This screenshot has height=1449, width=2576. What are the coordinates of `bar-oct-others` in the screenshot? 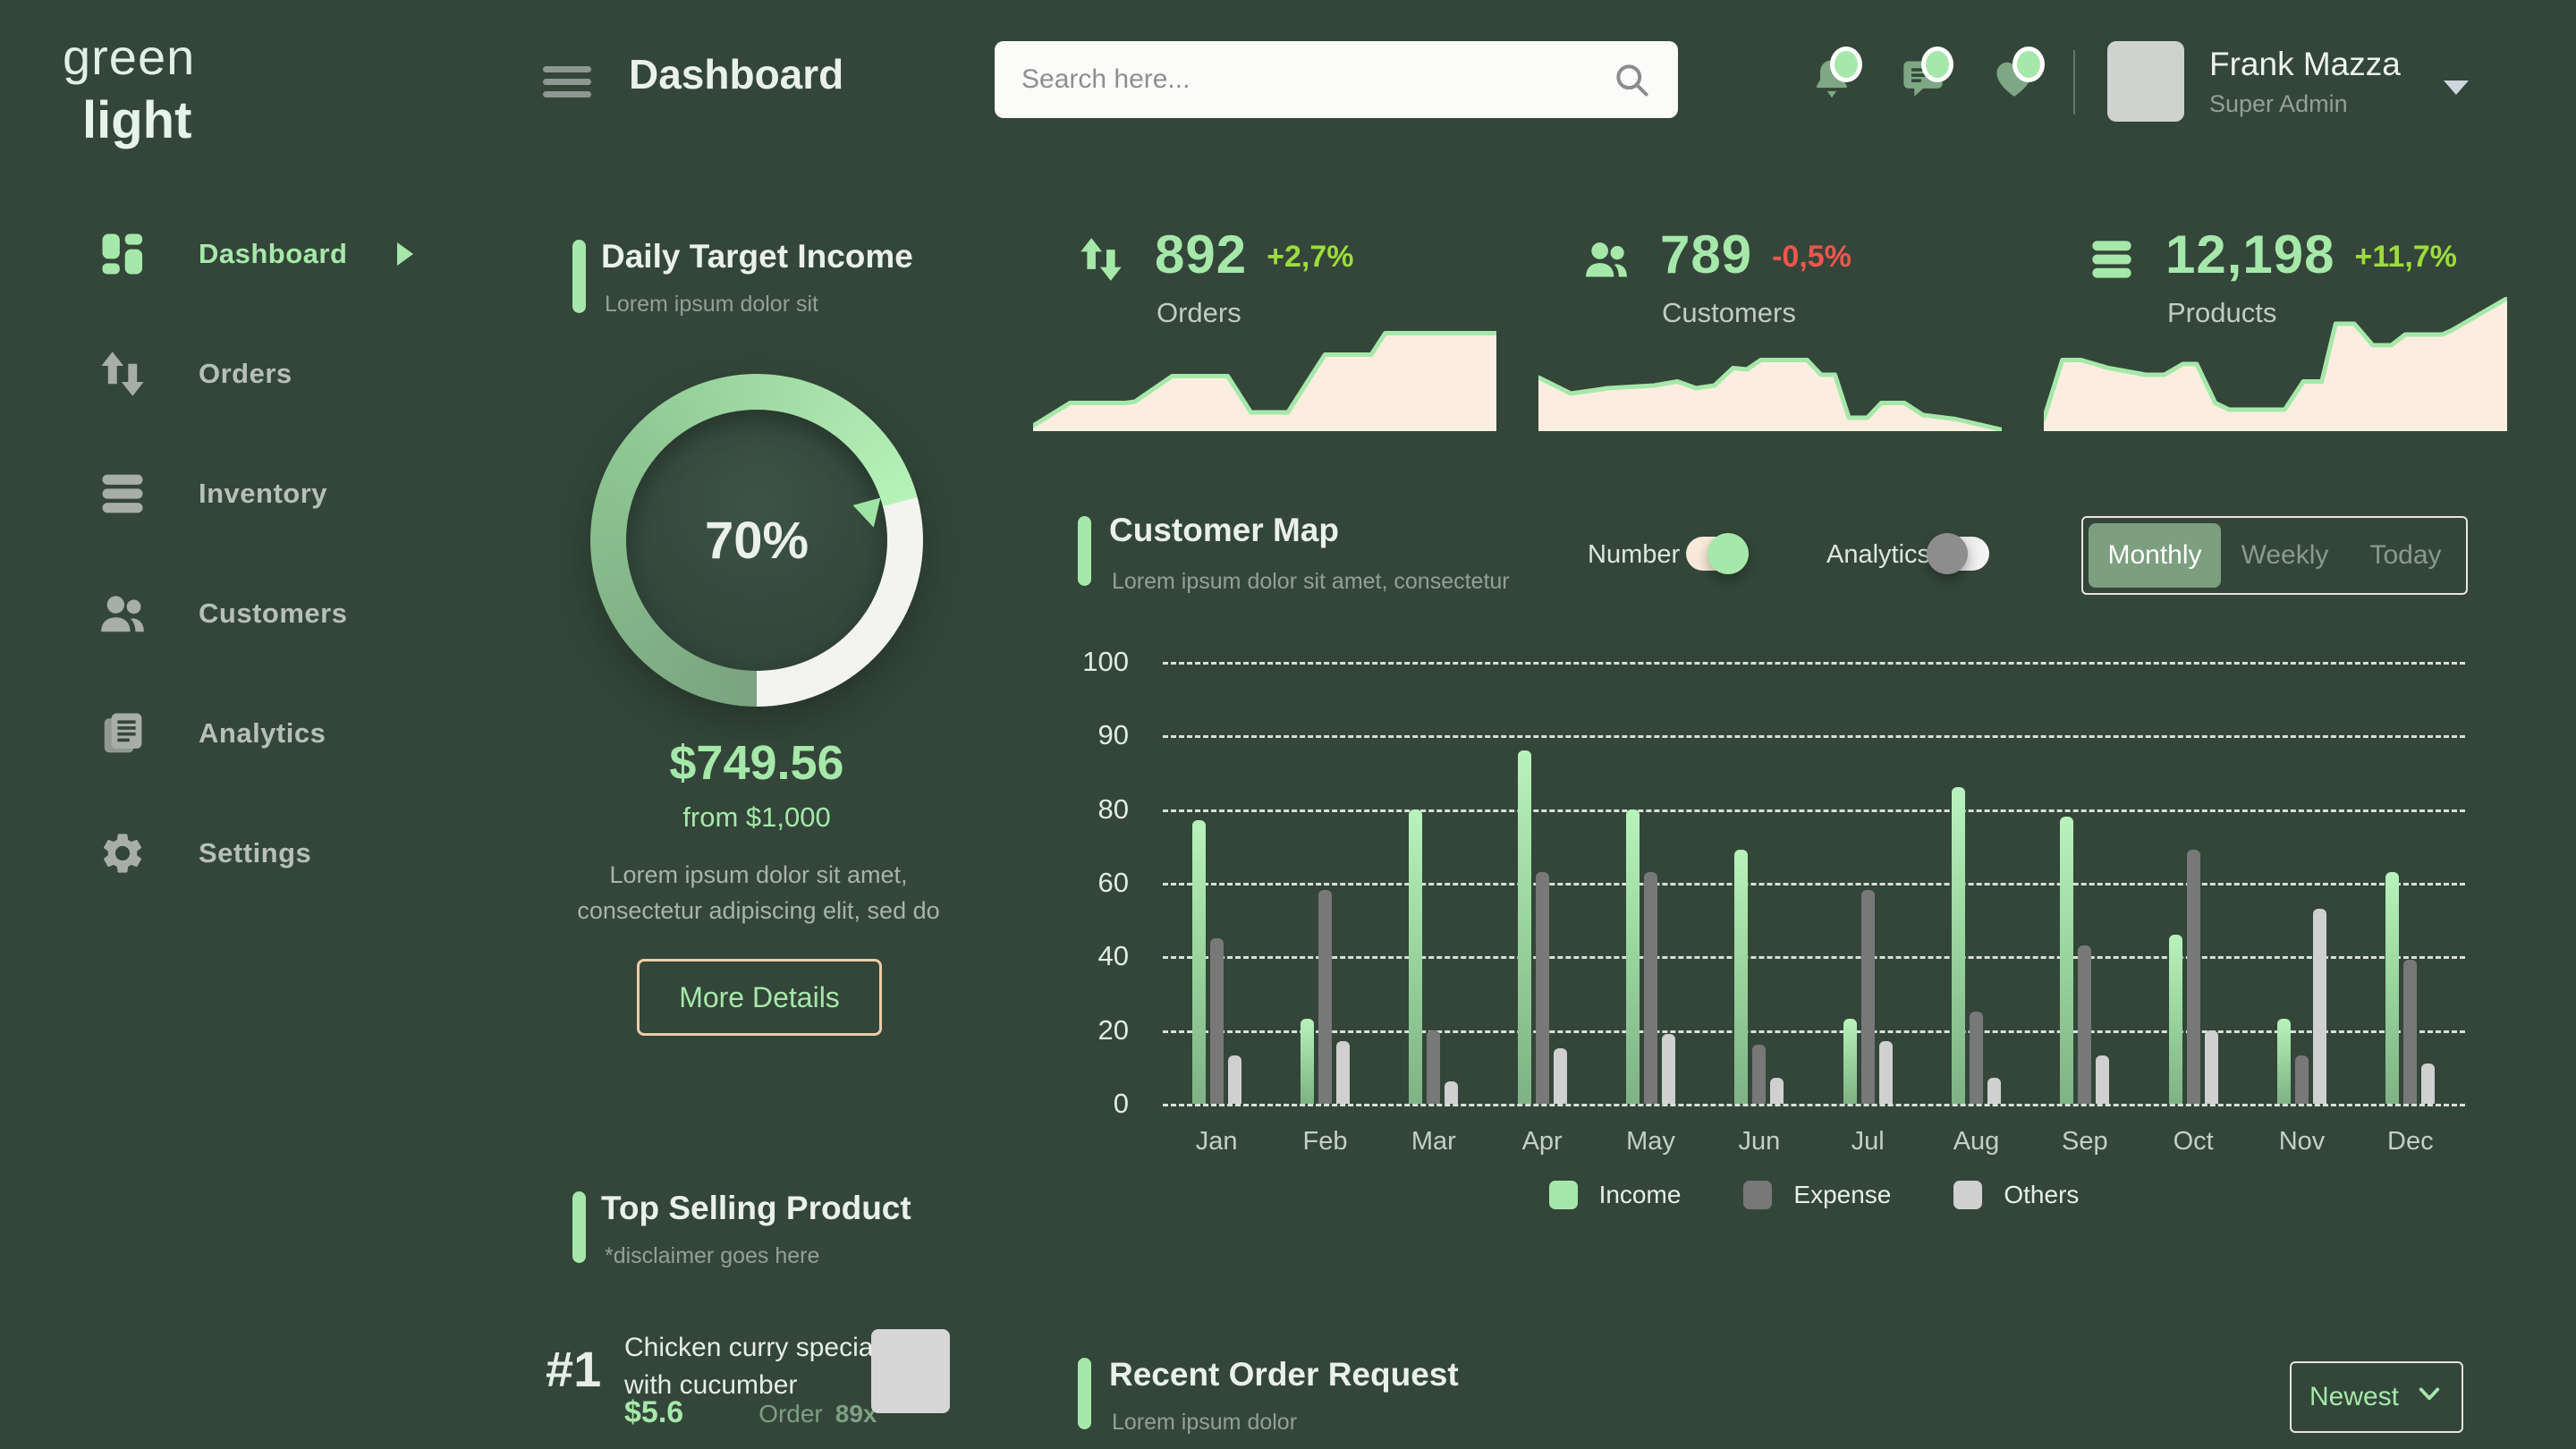 It's located at (2211, 1067).